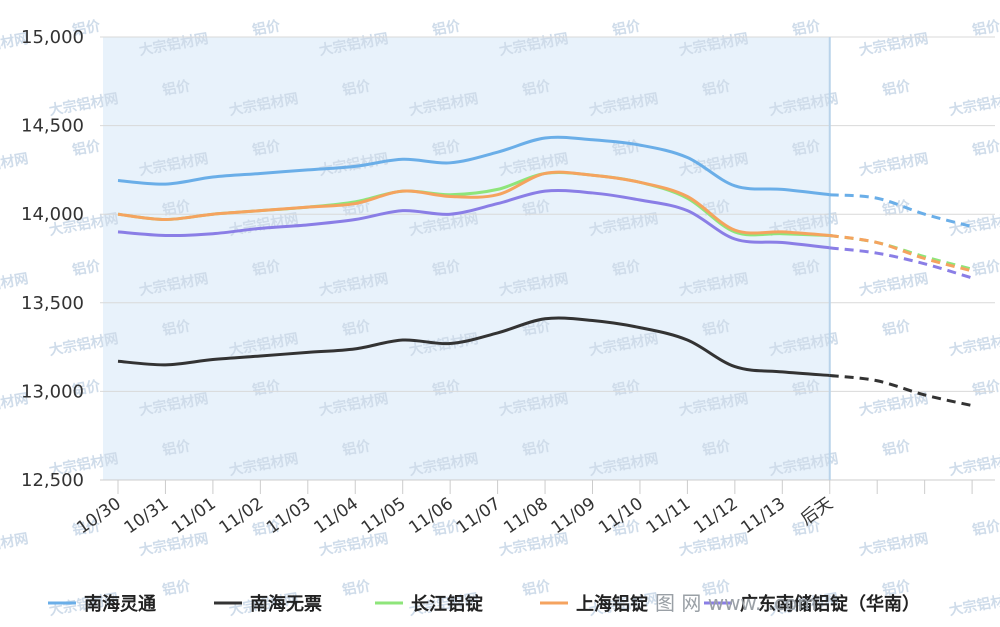 This screenshot has height=627, width=1000. I want to click on x-tick-label: 11/09, so click(574, 516).